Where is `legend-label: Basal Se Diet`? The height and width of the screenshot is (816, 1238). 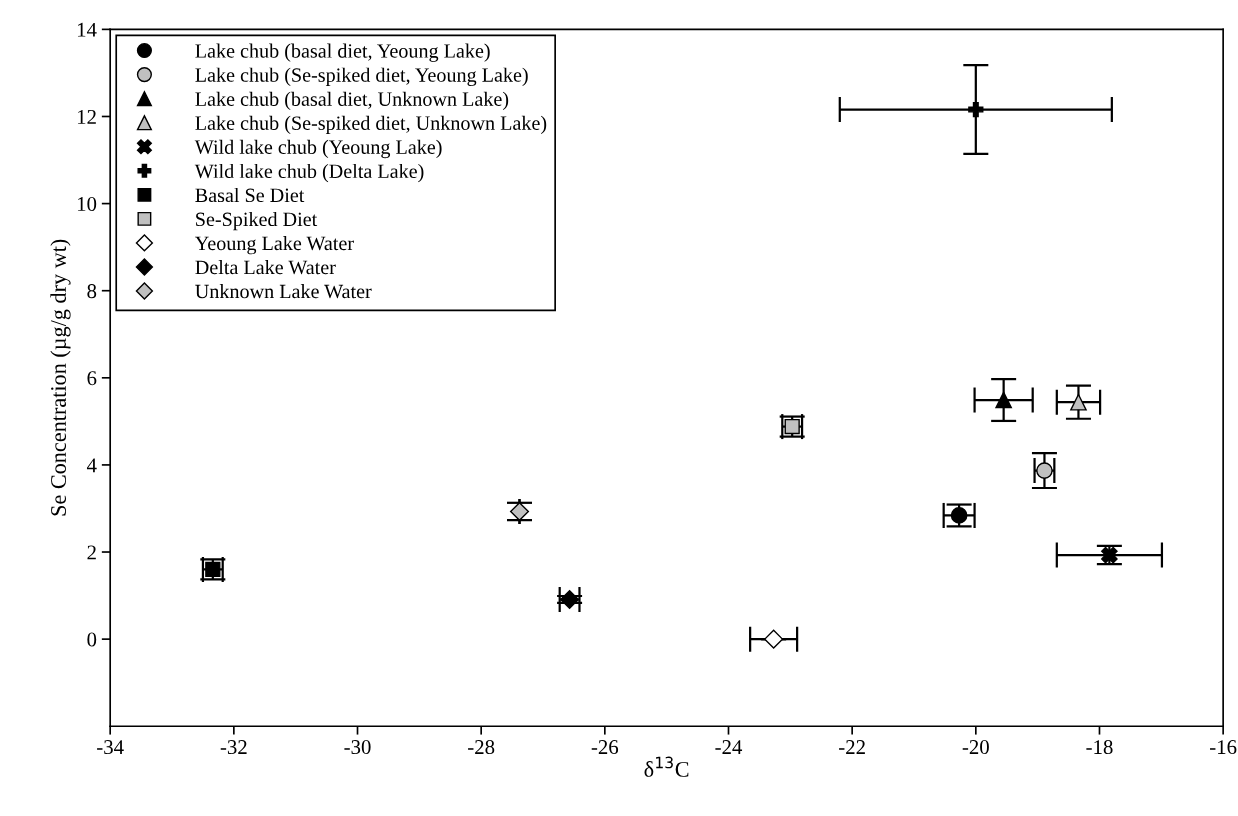
legend-label: Basal Se Diet is located at coordinates (250, 195).